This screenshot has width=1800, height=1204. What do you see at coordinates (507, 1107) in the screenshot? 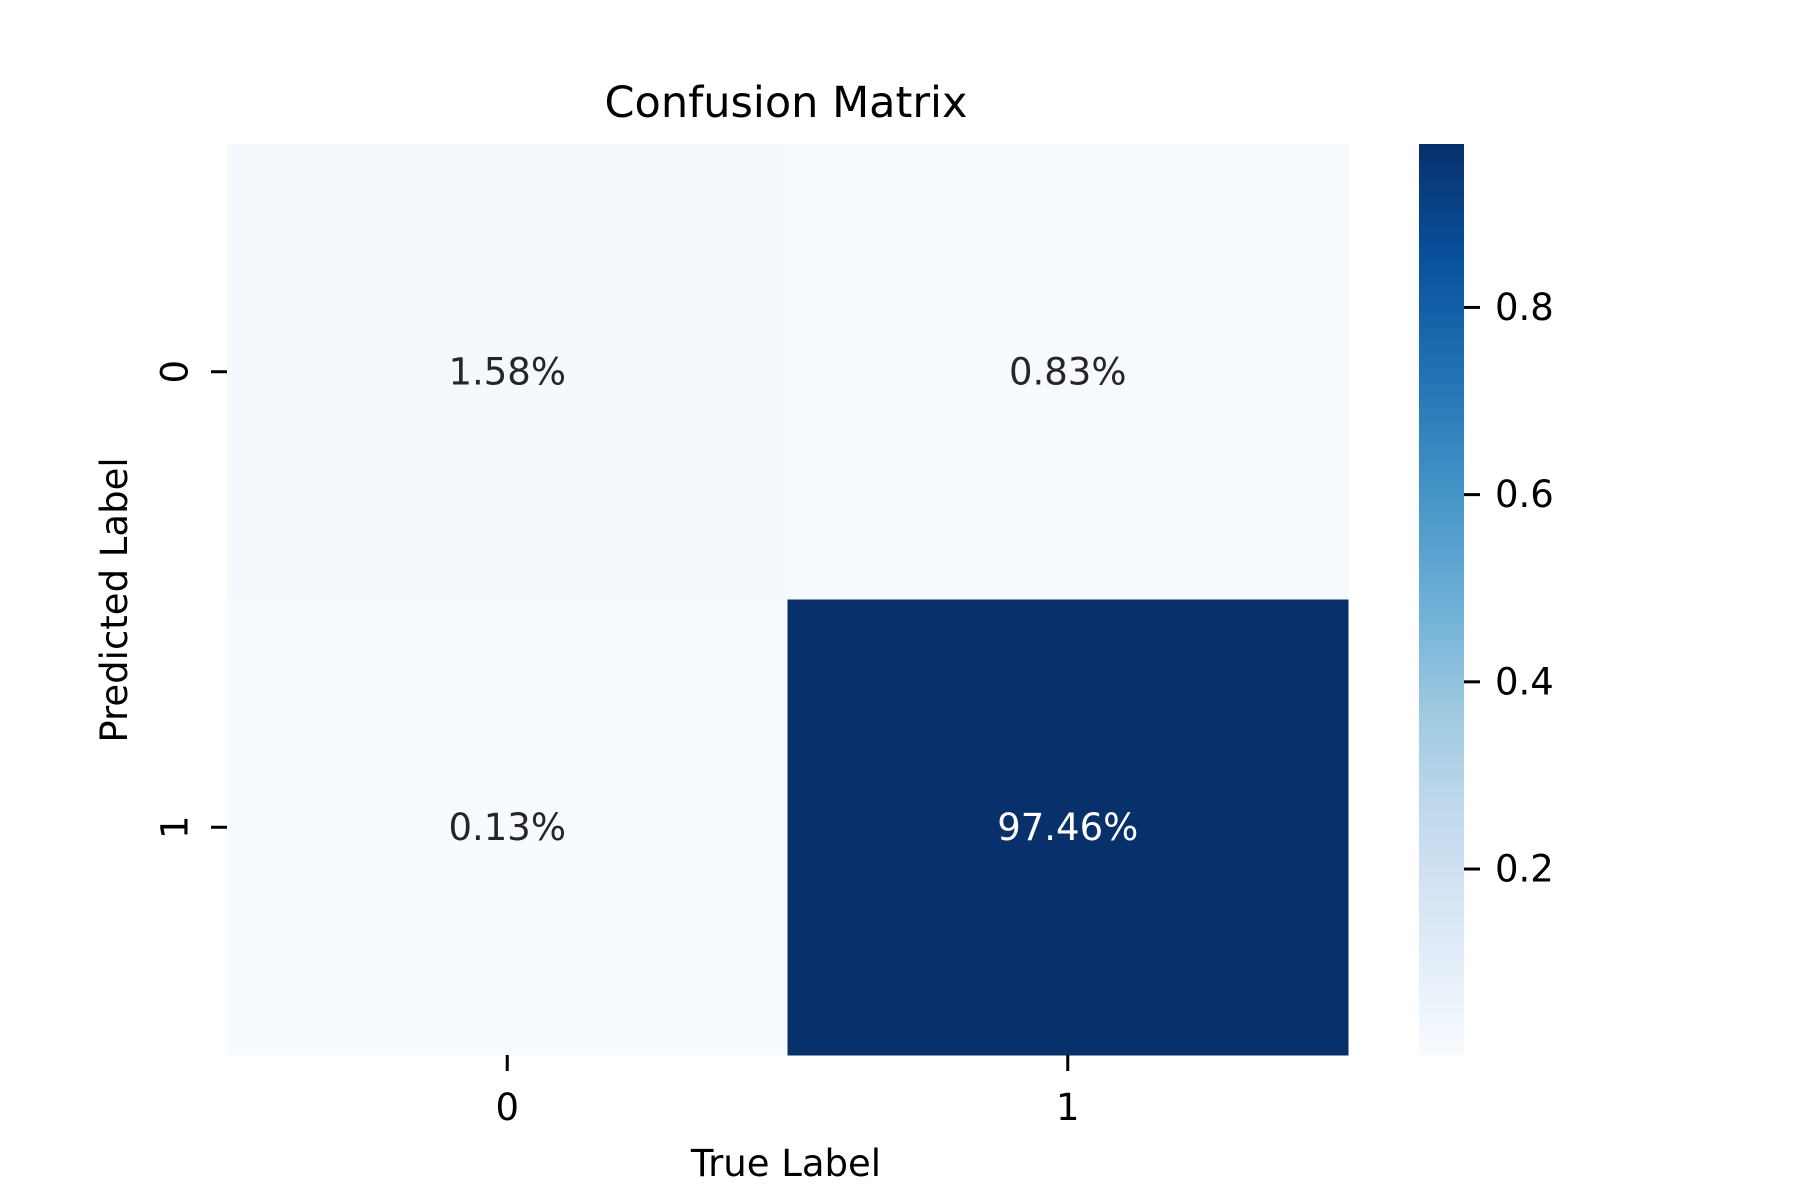
I see `x-tick-label-0: 0` at bounding box center [507, 1107].